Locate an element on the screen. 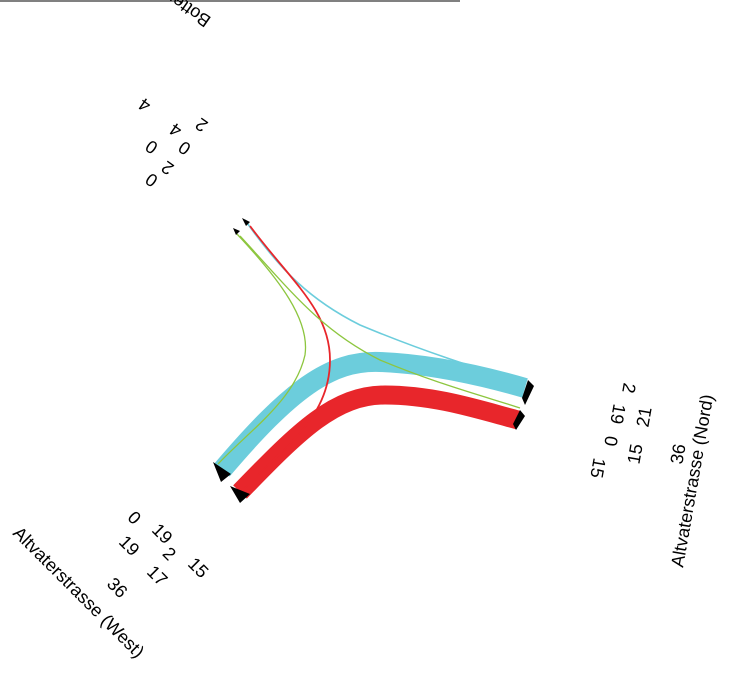  count-bottenbrunnen-out-2: 2 is located at coordinates (202, 125).